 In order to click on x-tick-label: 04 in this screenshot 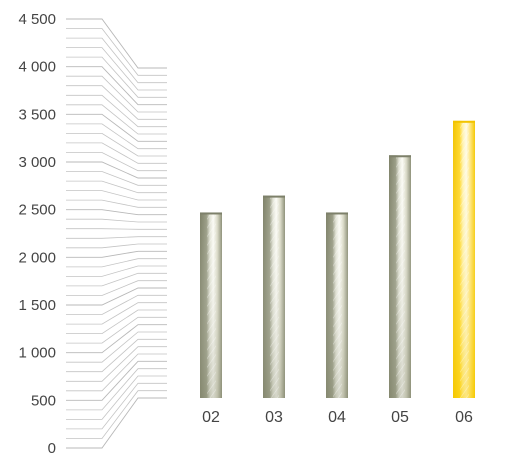, I will do `click(337, 417)`.